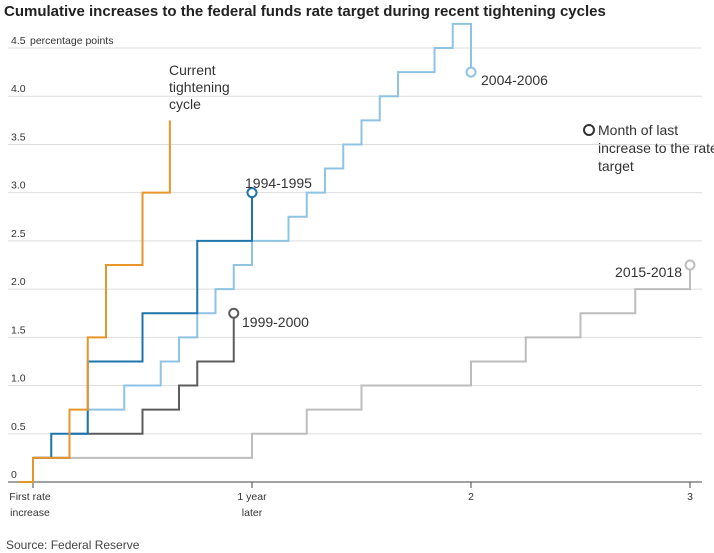 This screenshot has width=714, height=553. Describe the element at coordinates (252, 513) in the screenshot. I see `x-tick-label: later` at that location.